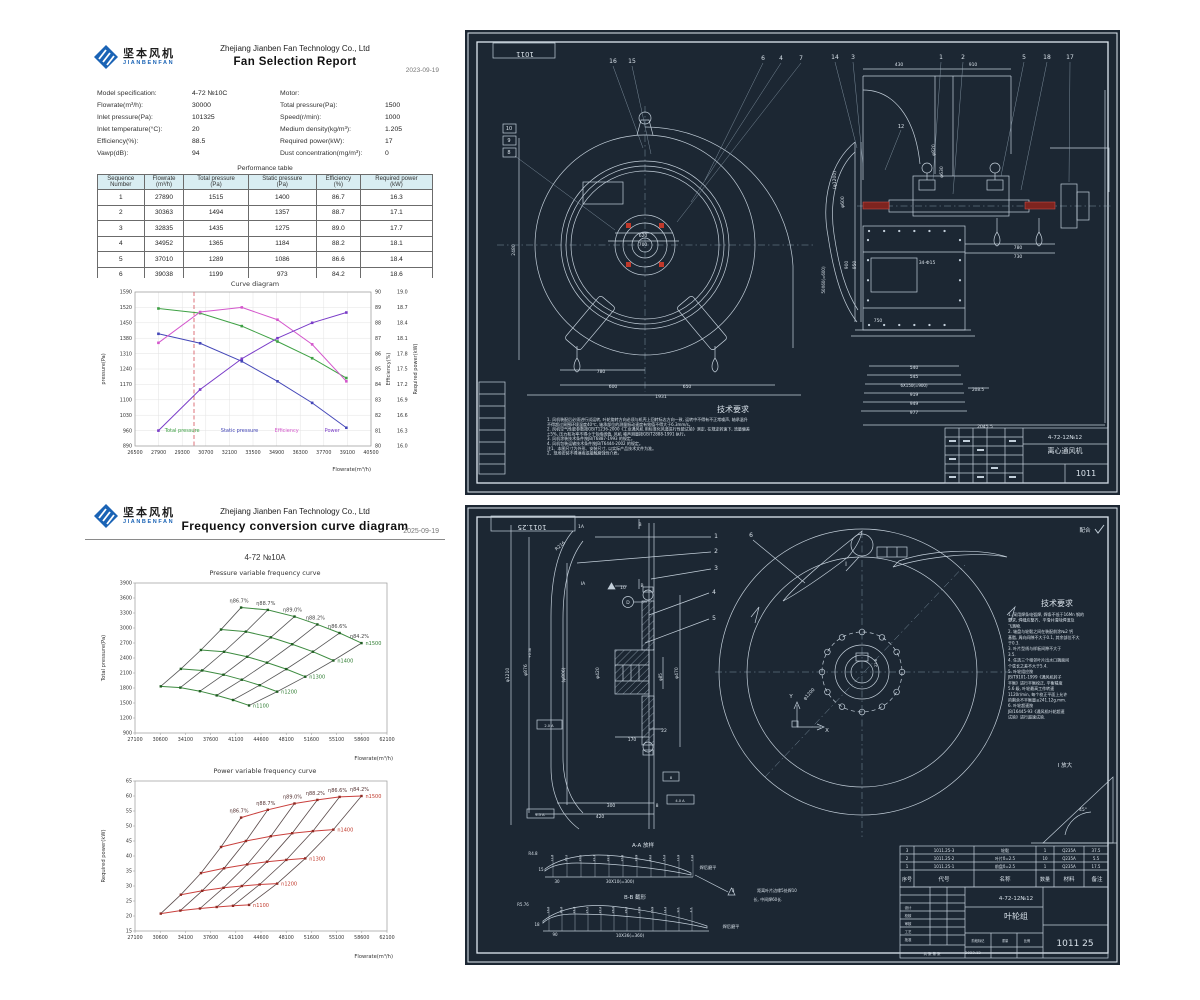 Image resolution: width=1200 pixels, height=1000 pixels. I want to click on x-tick: 62100, so click(386, 740).